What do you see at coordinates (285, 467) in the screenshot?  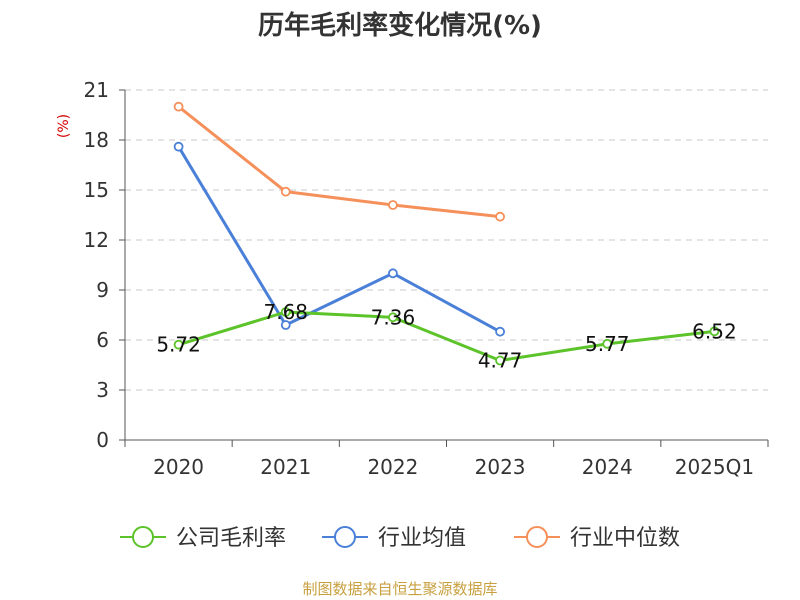 I see `x-tick-label-2021: 2021` at bounding box center [285, 467].